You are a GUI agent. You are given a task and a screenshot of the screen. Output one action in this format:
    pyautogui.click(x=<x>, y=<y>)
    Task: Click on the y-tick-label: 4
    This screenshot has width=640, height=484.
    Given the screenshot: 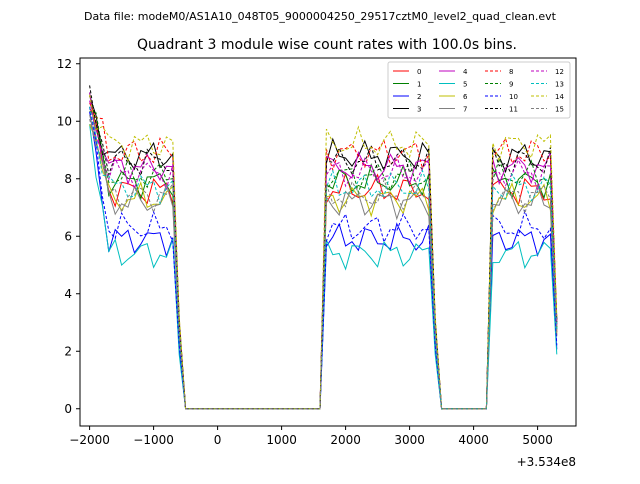 What is the action you would take?
    pyautogui.click(x=68, y=294)
    